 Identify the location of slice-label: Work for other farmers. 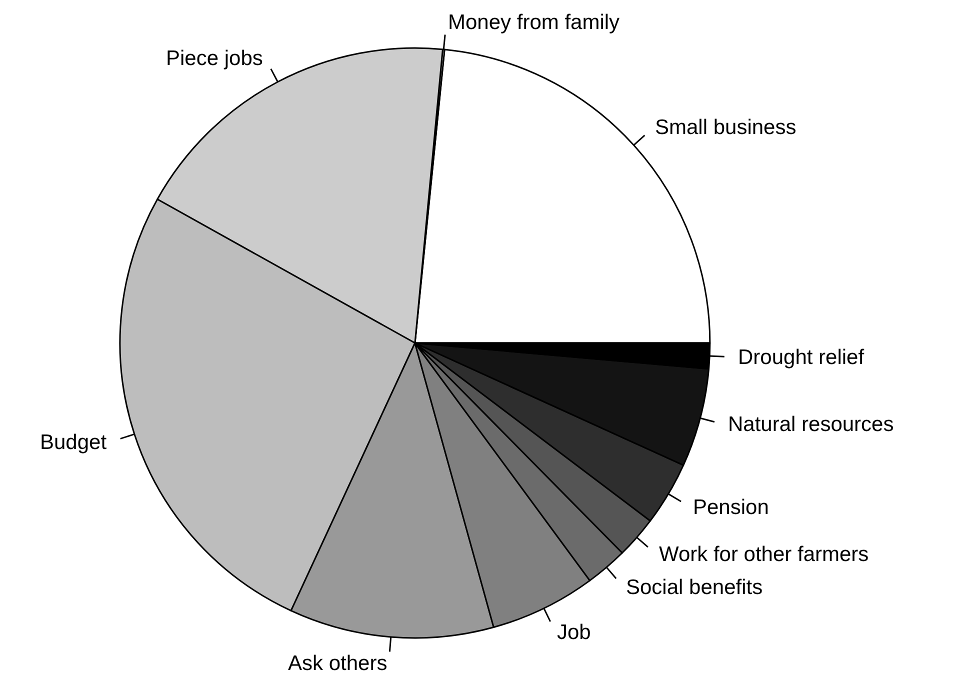
(764, 554).